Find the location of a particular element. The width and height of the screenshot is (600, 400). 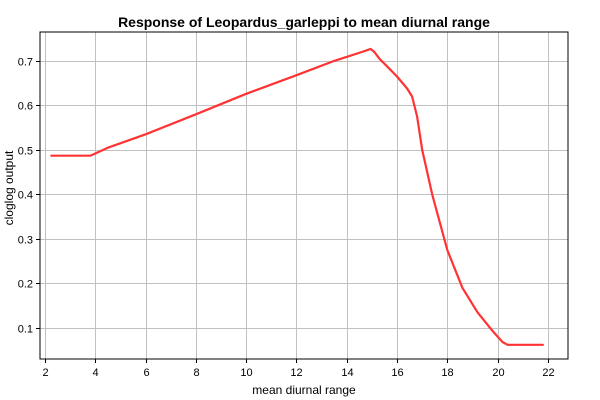

x-tick-label: 10 is located at coordinates (246, 373).